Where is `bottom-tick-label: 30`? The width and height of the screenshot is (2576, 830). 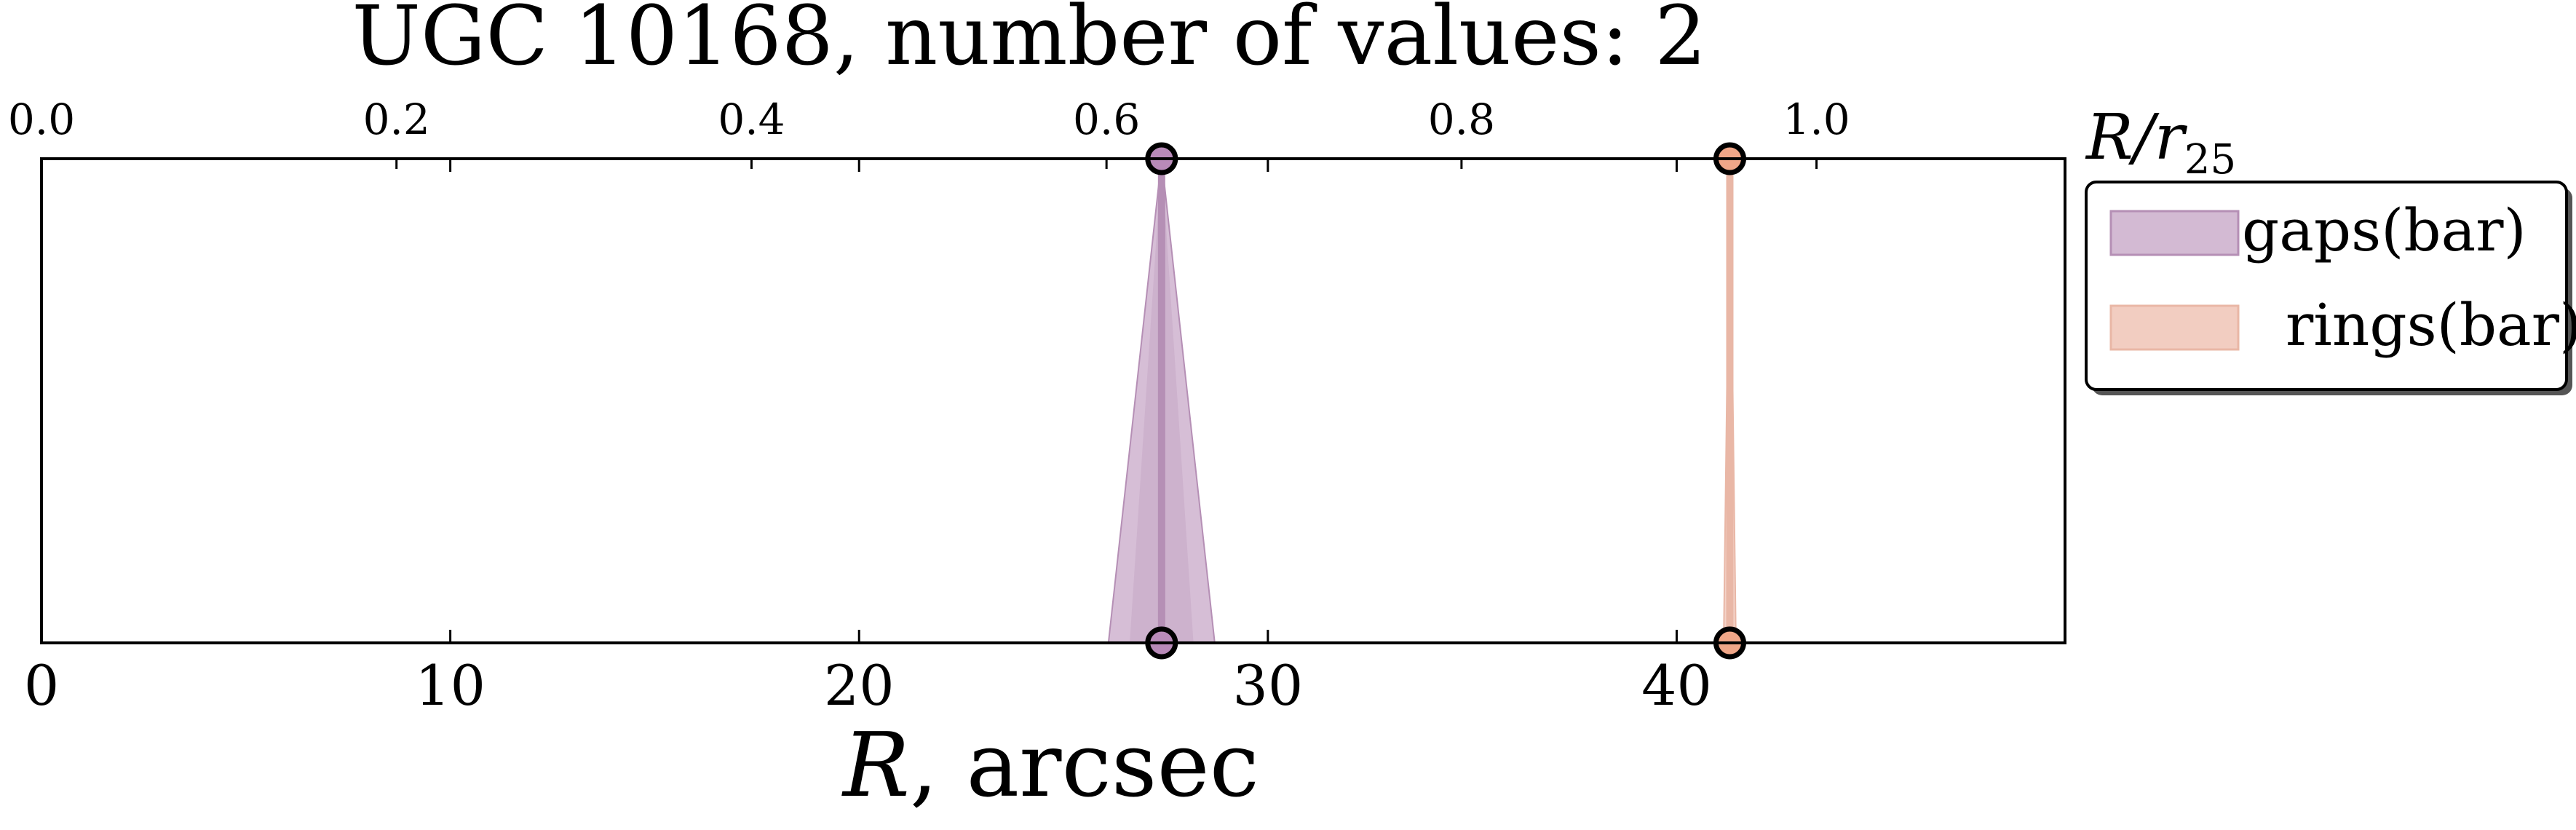
bottom-tick-label: 30 is located at coordinates (1267, 685).